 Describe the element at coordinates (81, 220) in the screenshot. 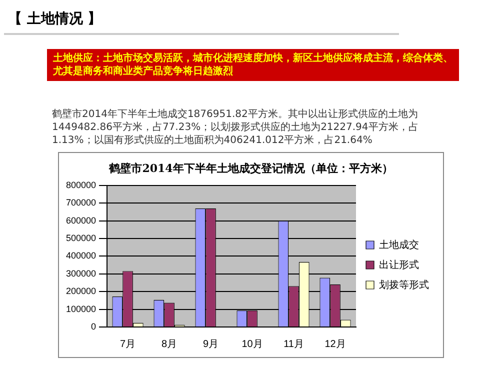

I see `y-tick-label: 600000` at that location.